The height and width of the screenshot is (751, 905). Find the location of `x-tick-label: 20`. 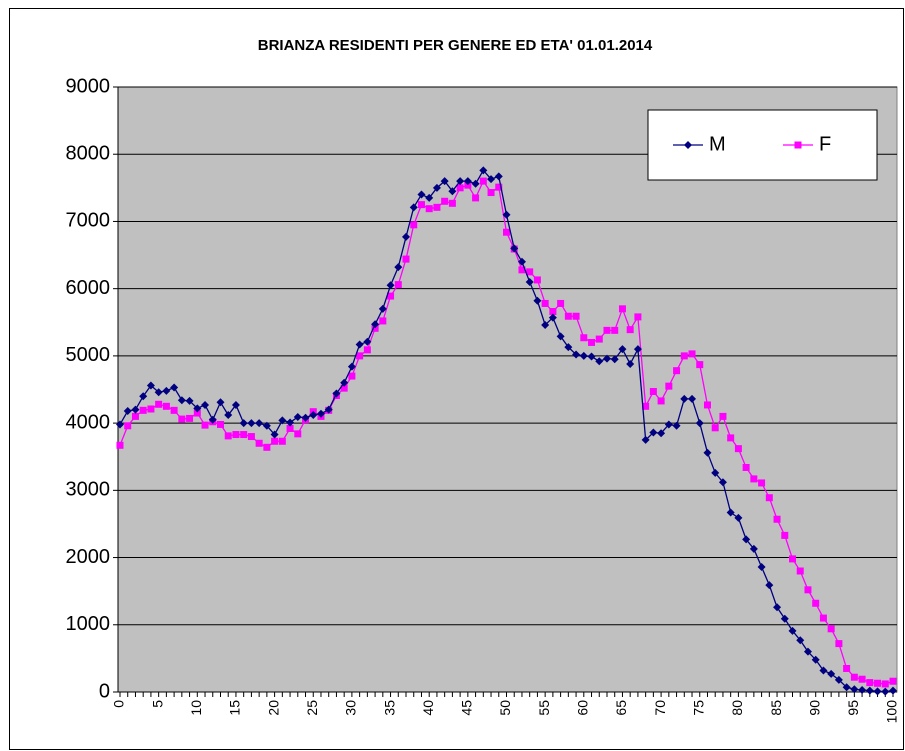

x-tick-label: 20 is located at coordinates (273, 708).